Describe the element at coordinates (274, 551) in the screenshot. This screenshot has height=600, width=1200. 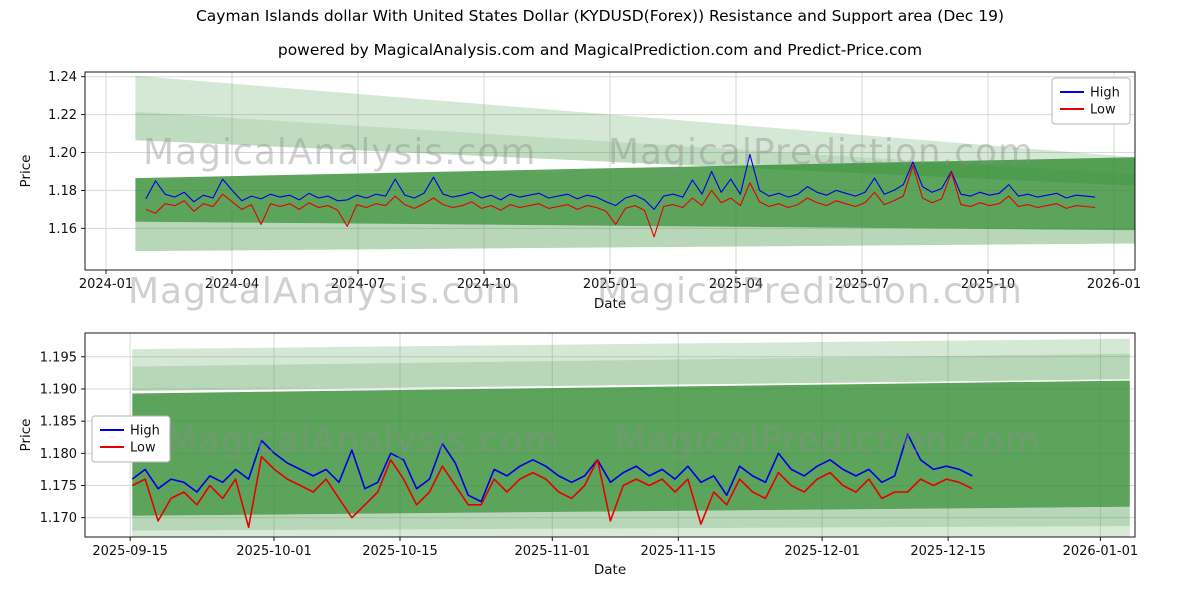
I see `x-tick-label: 2025-10-01` at that location.